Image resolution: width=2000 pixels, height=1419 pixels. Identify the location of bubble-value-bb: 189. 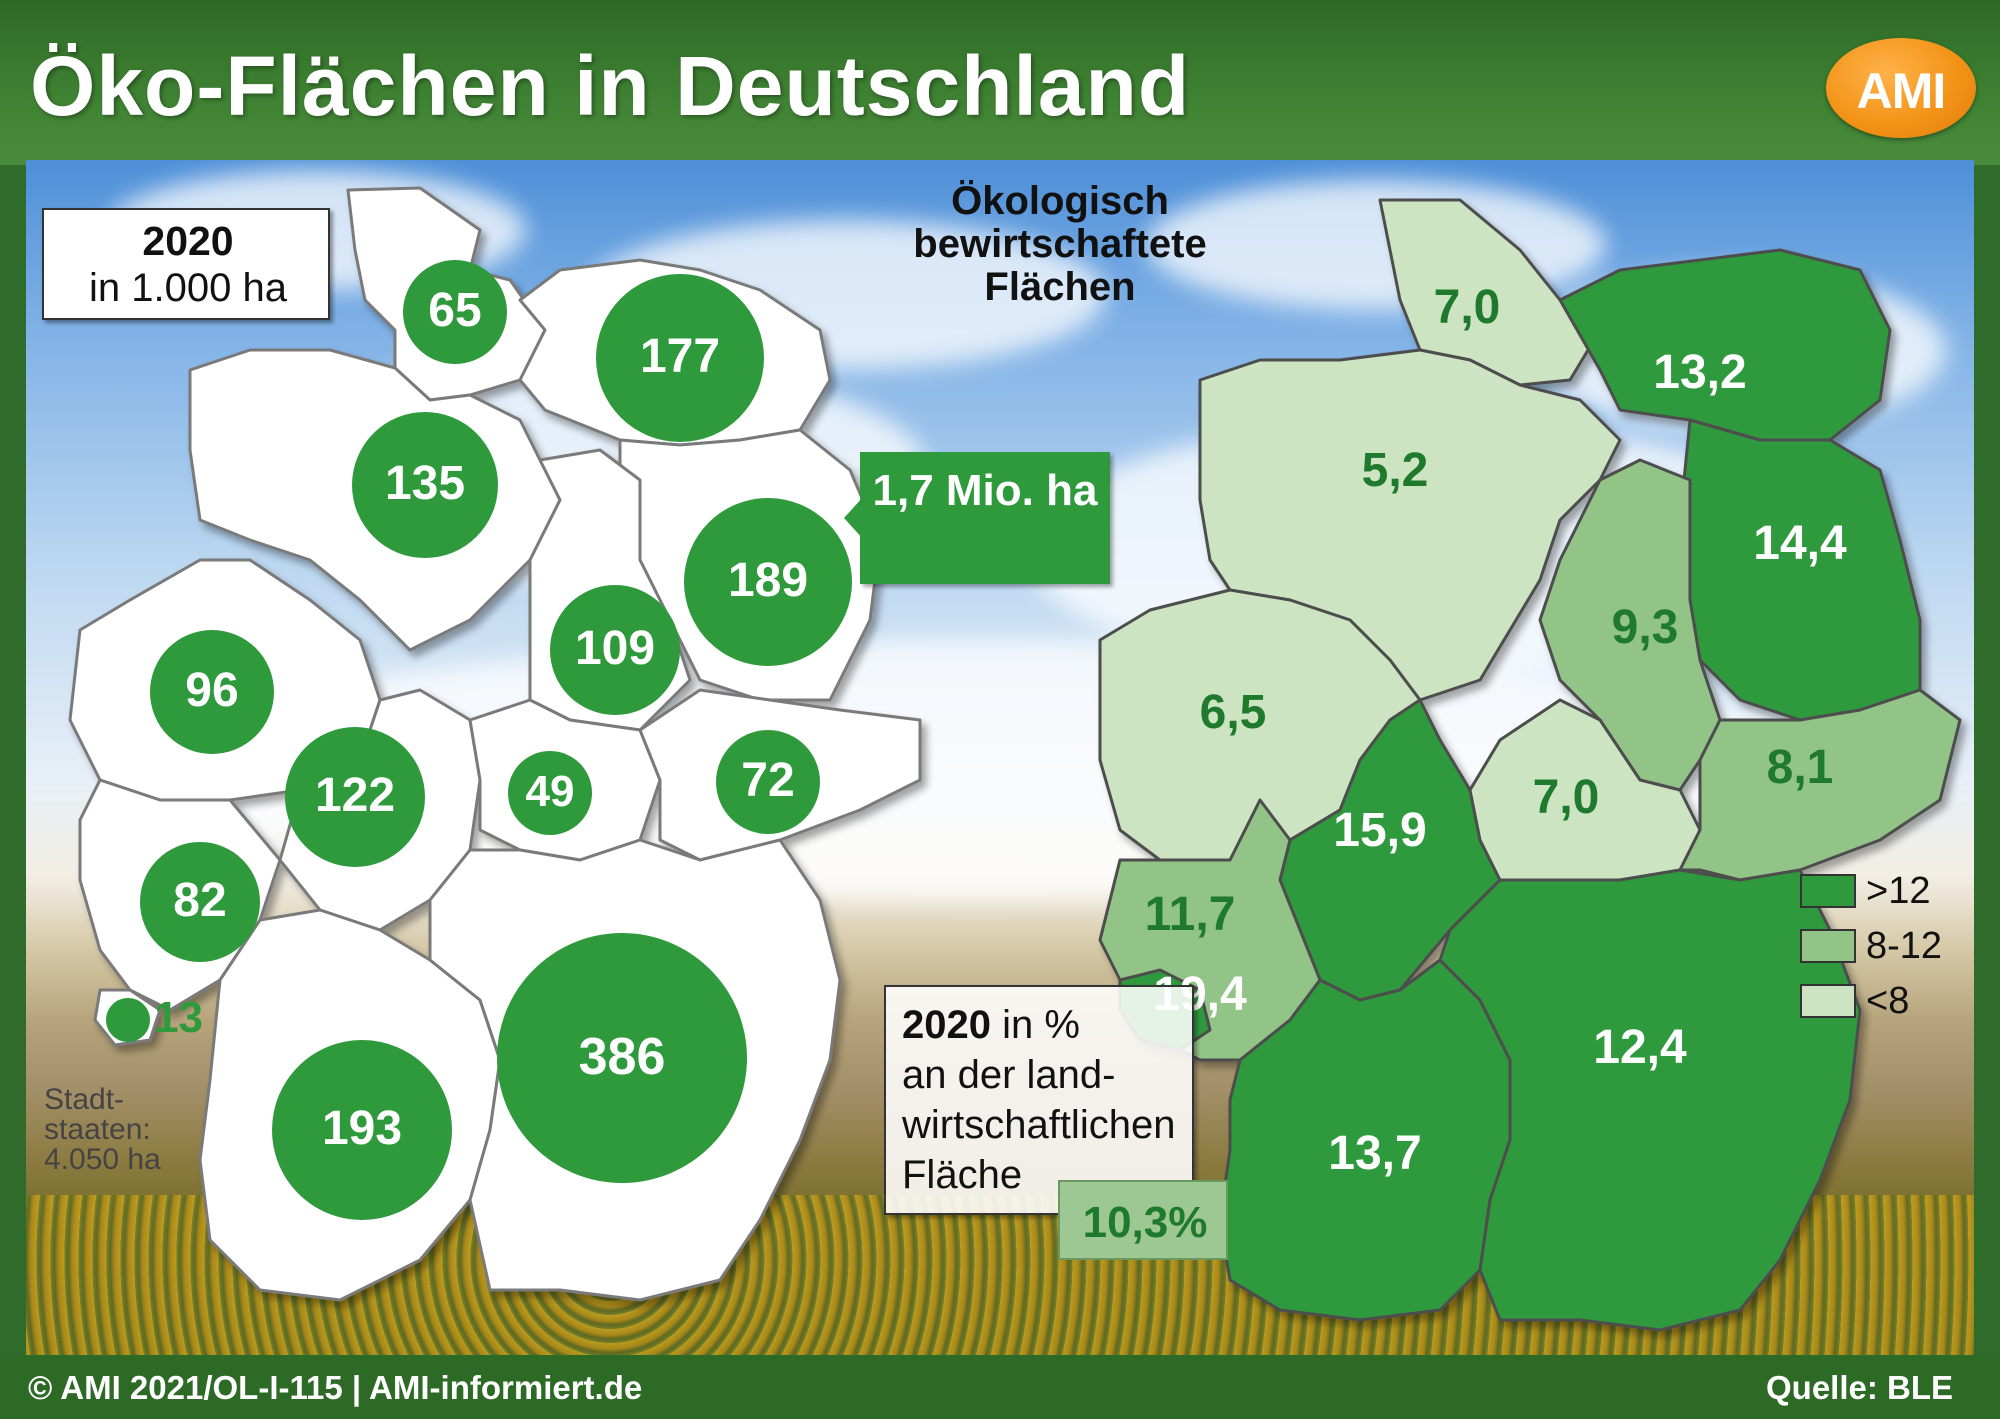
(768, 581).